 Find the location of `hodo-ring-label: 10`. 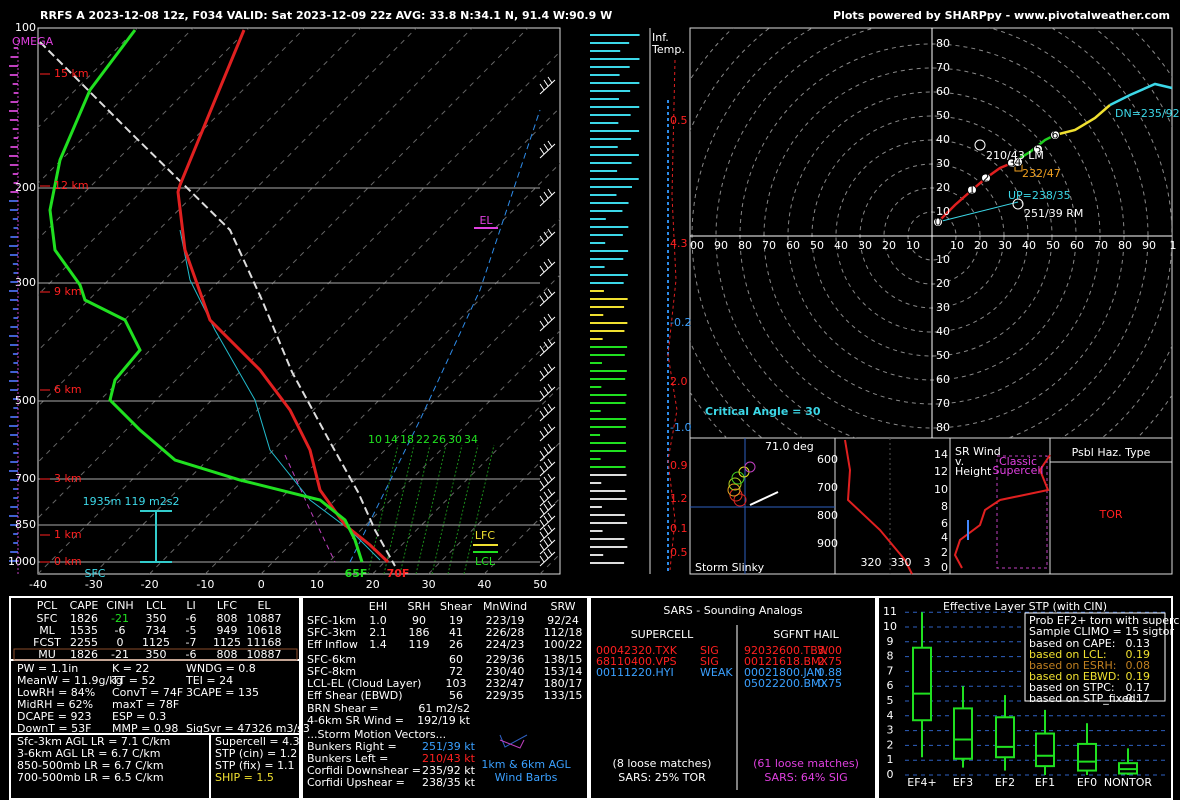

hodo-ring-label: 10 is located at coordinates (957, 245).